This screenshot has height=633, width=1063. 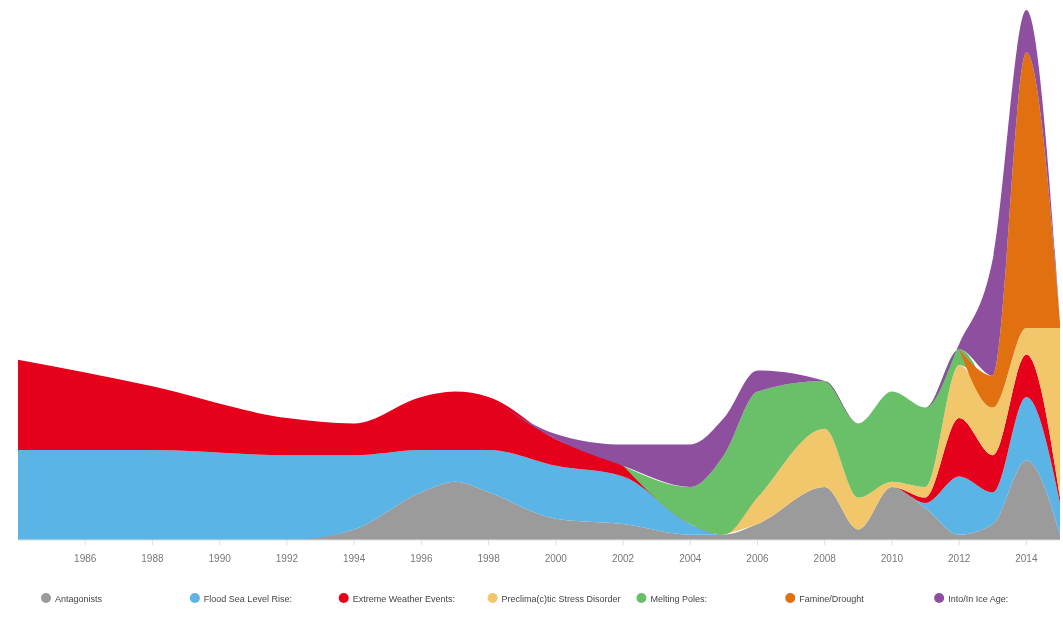 What do you see at coordinates (354, 558) in the screenshot?
I see `x-tick-label: 1994` at bounding box center [354, 558].